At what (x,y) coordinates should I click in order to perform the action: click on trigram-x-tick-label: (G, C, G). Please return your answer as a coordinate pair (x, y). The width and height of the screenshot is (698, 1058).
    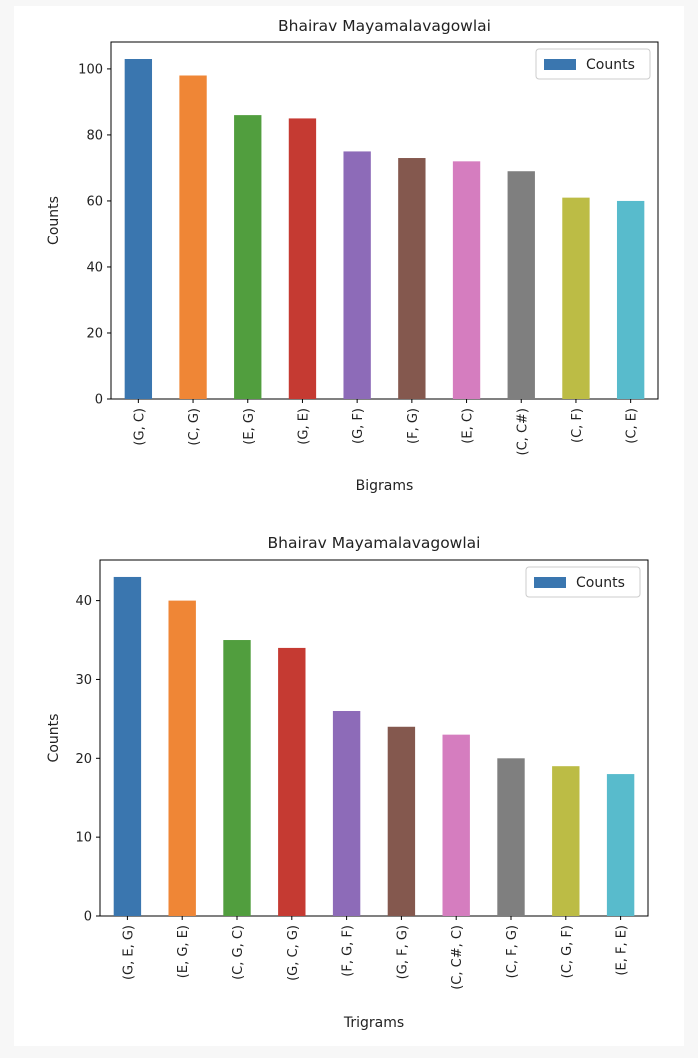
    Looking at the image, I should click on (293, 953).